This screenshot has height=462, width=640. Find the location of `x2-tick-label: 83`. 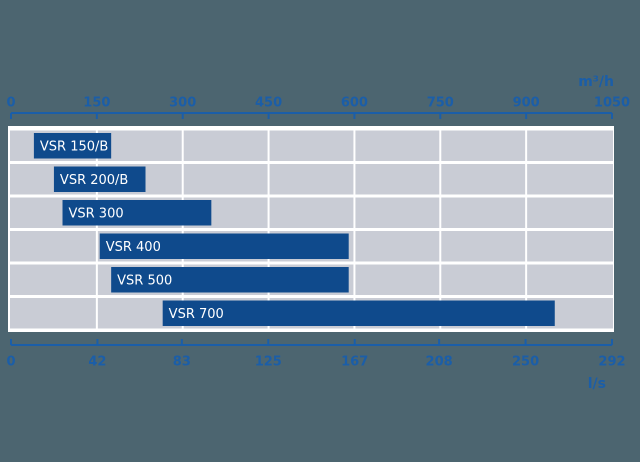

x2-tick-label: 83 is located at coordinates (182, 362).